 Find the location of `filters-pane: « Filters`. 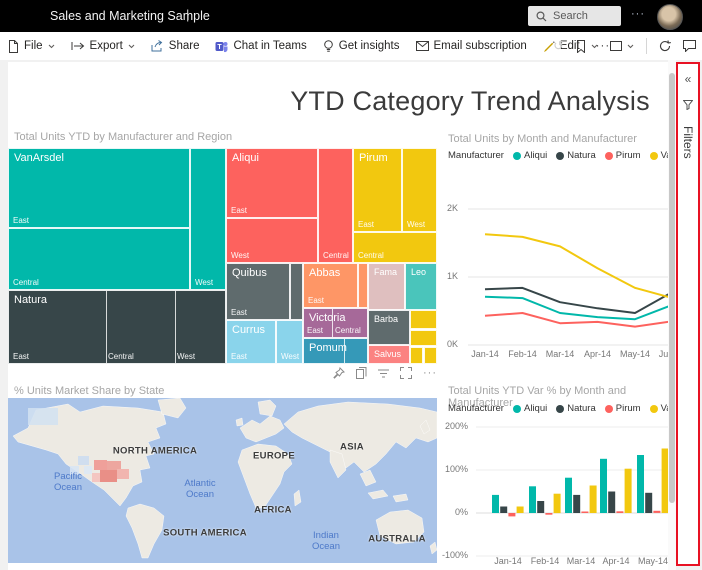

filters-pane: « Filters is located at coordinates (688, 314).